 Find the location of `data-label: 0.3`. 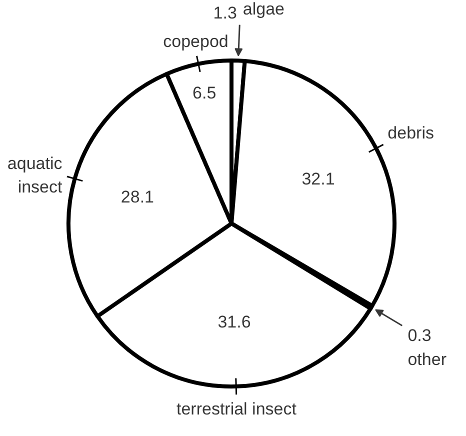

data-label: 0.3 is located at coordinates (420, 335).